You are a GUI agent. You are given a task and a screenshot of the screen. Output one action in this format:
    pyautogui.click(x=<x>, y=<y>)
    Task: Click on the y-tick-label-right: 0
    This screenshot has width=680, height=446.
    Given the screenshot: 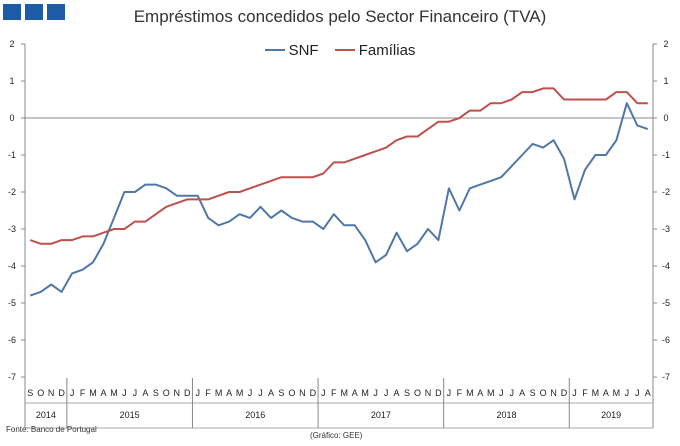 What is the action you would take?
    pyautogui.click(x=665, y=118)
    